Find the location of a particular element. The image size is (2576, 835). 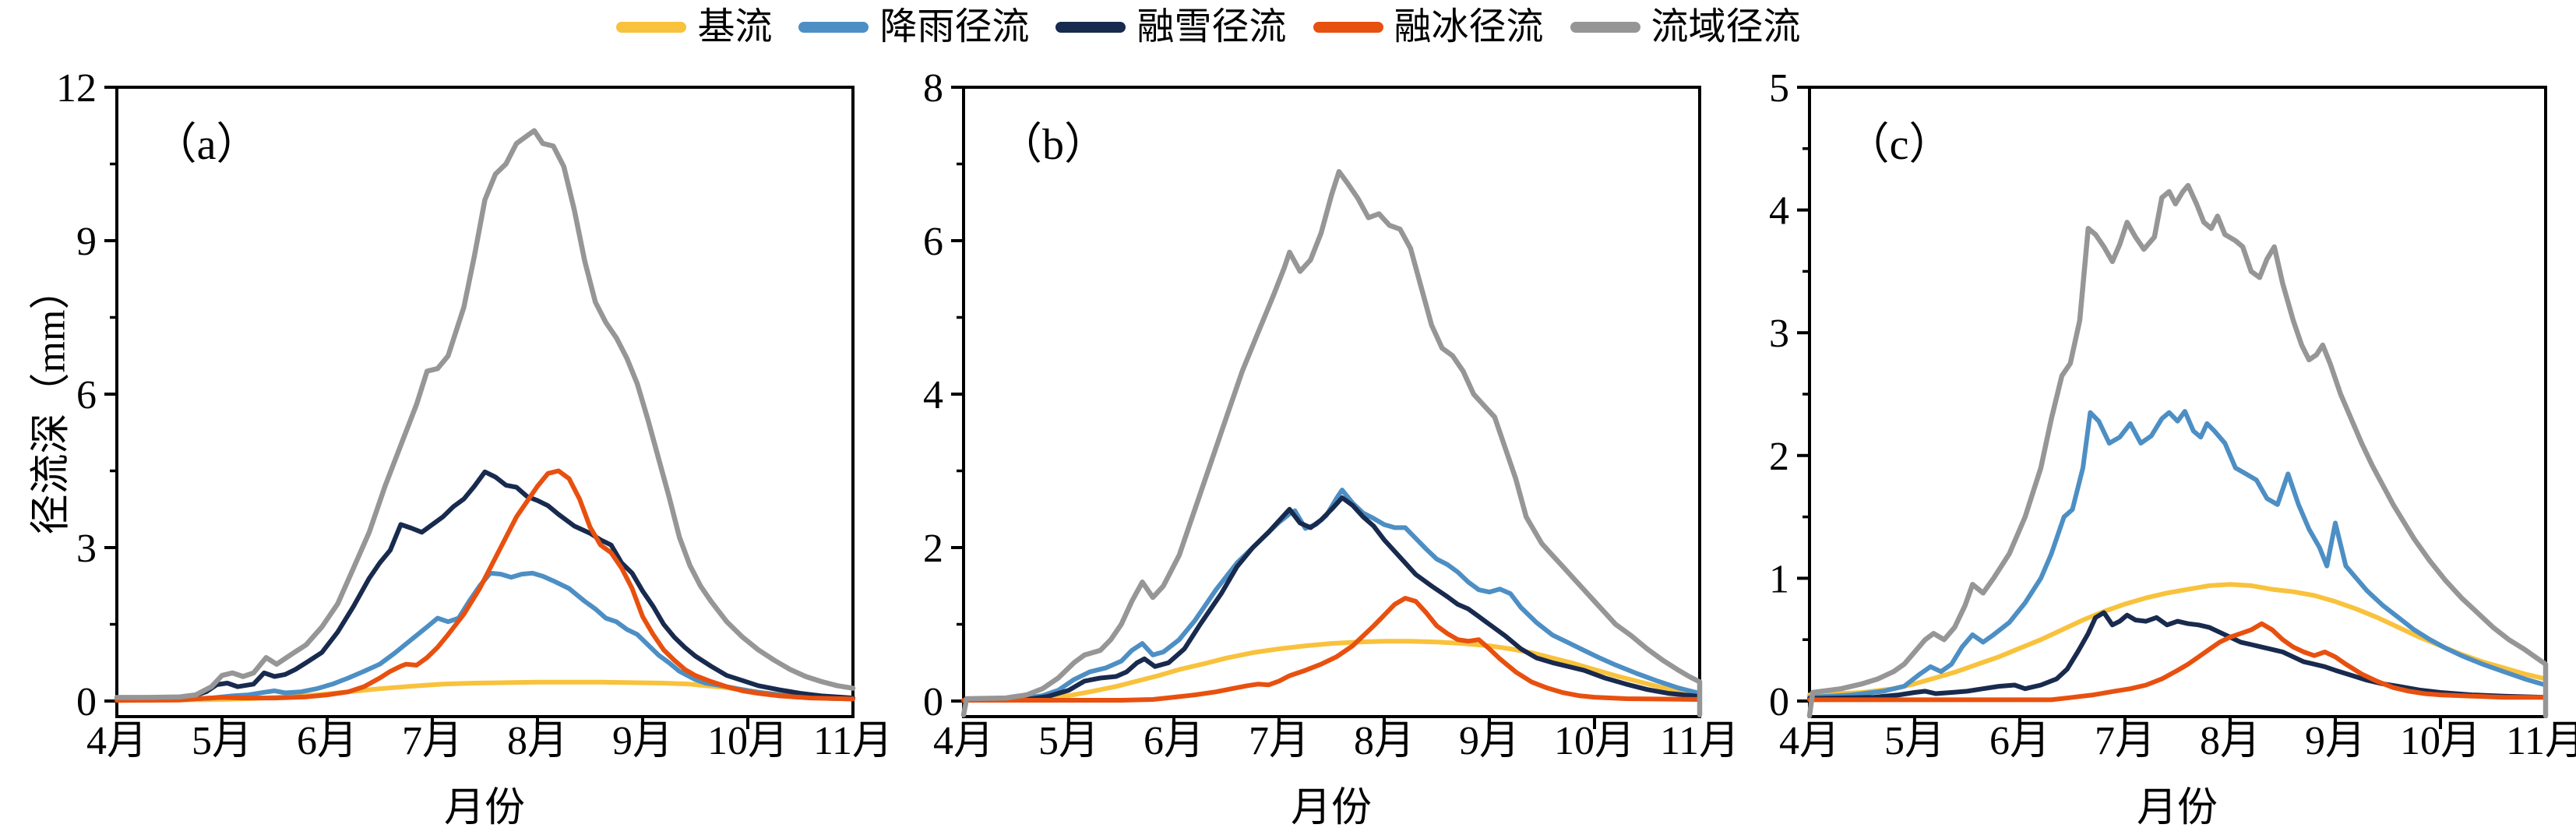

x-axis-title-a: 月份 is located at coordinates (484, 808).